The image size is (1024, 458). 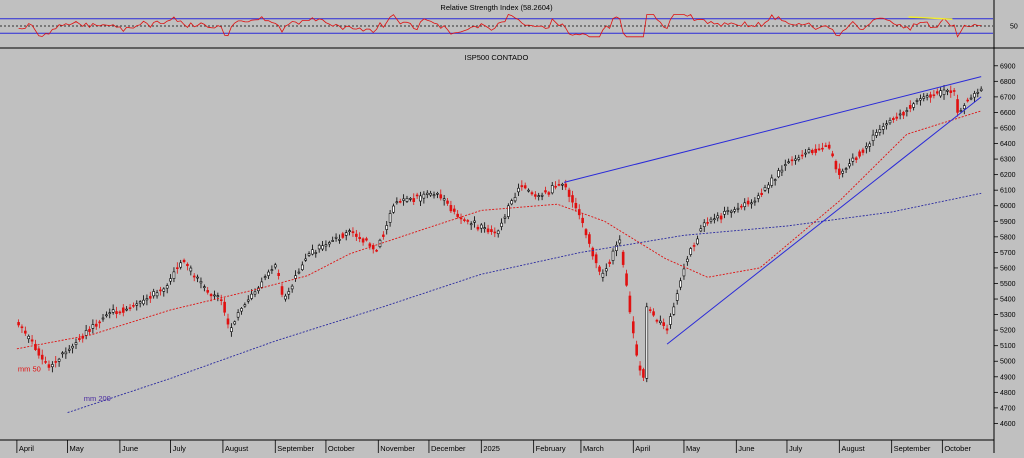 What do you see at coordinates (500, 25) in the screenshot?
I see `rsi-line` at bounding box center [500, 25].